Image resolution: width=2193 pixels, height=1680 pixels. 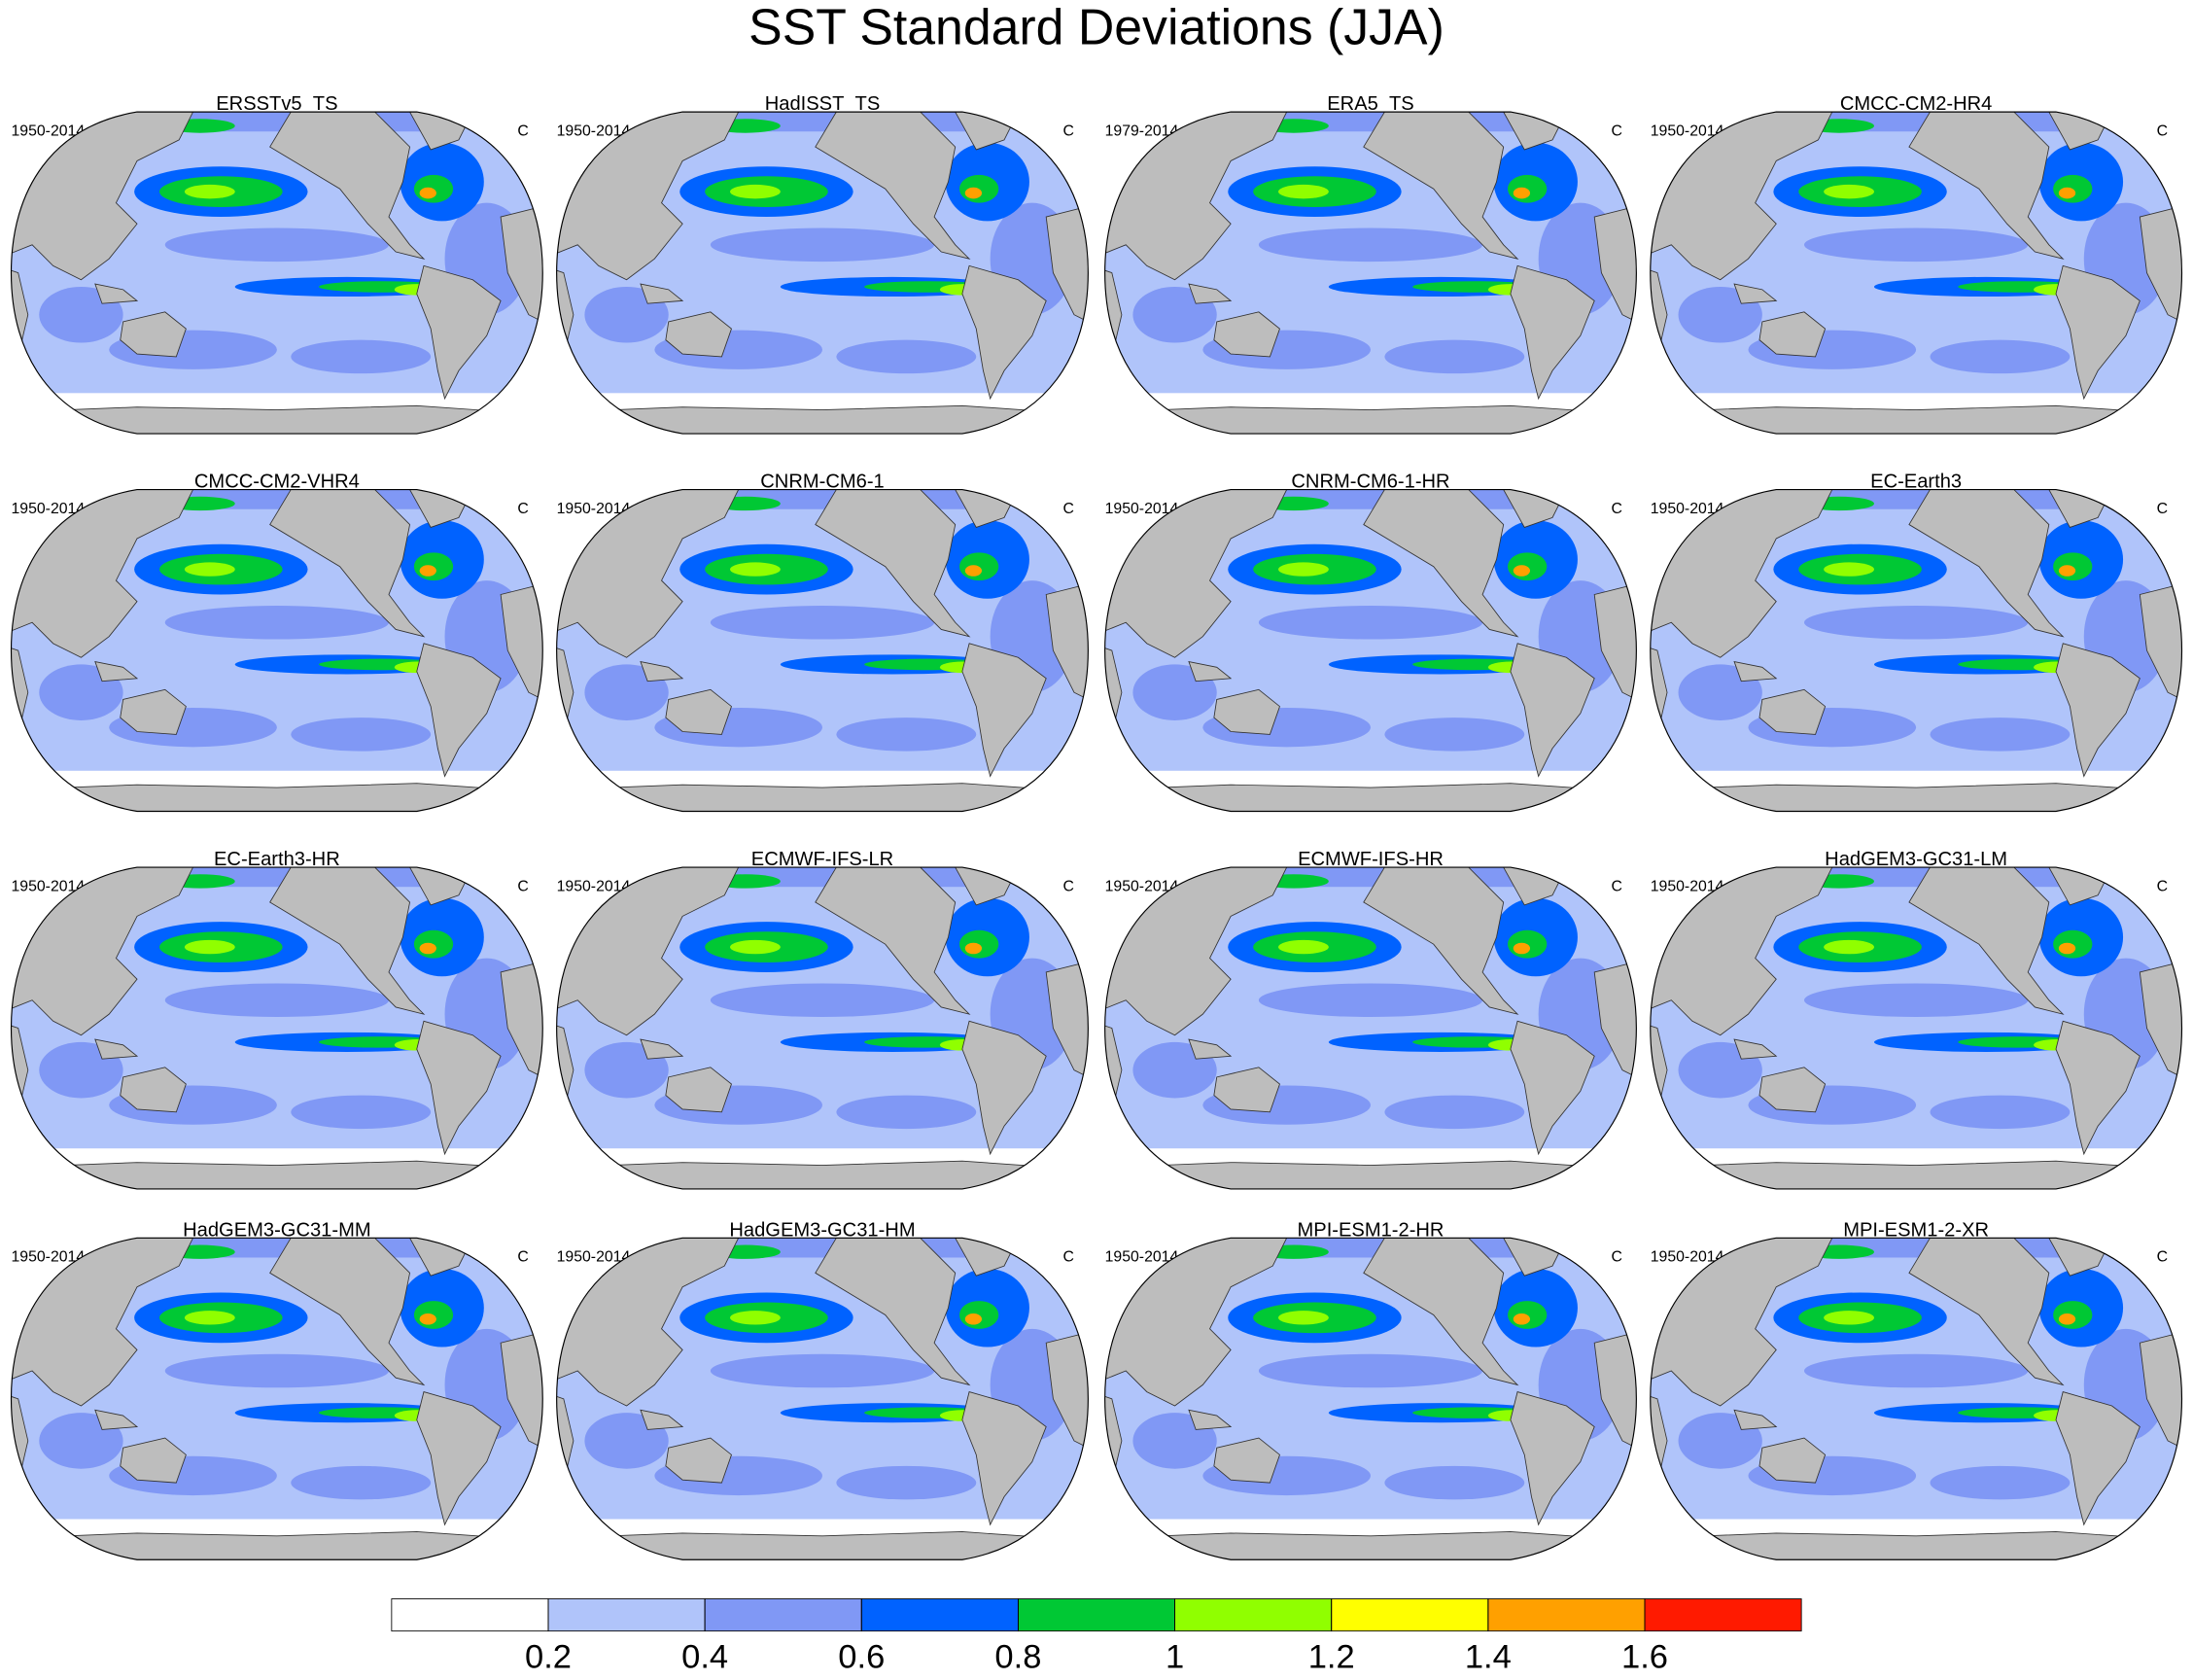 I want to click on panel-title: EC-Earth3-HR, so click(x=277, y=859).